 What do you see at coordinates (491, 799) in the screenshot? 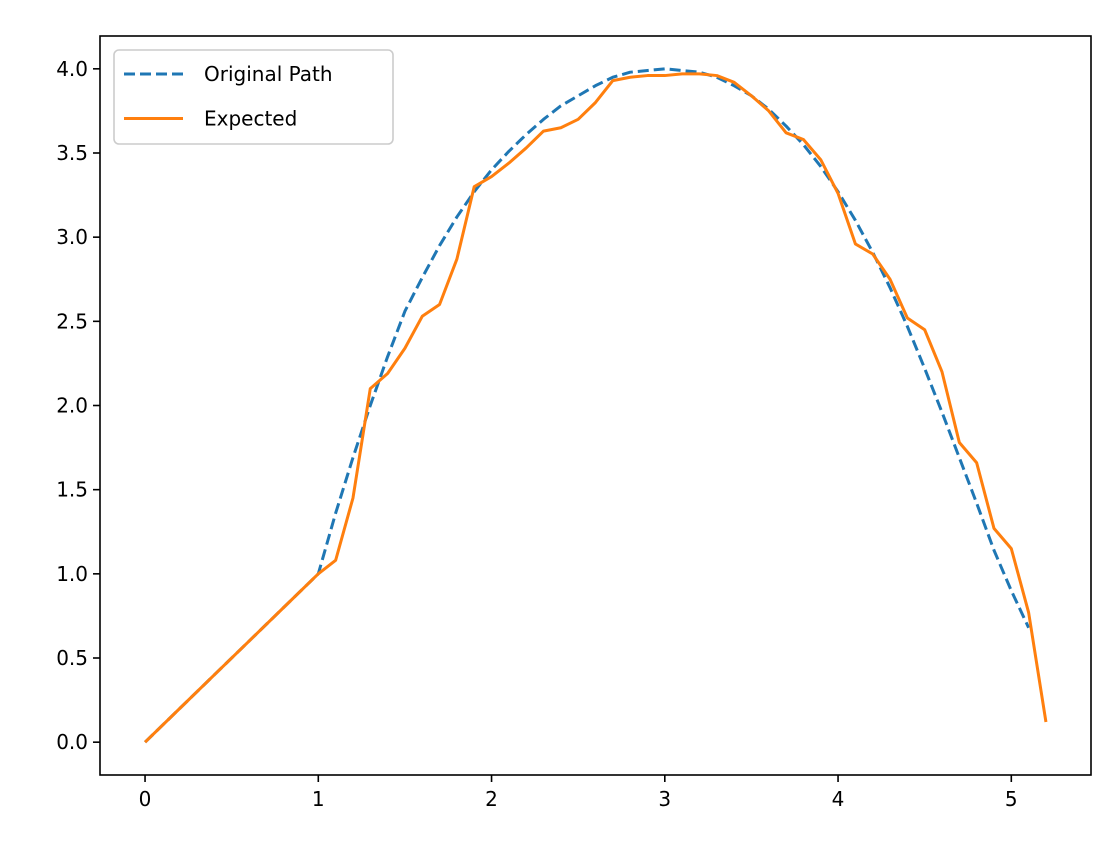
I see `x-tick-label: 2` at bounding box center [491, 799].